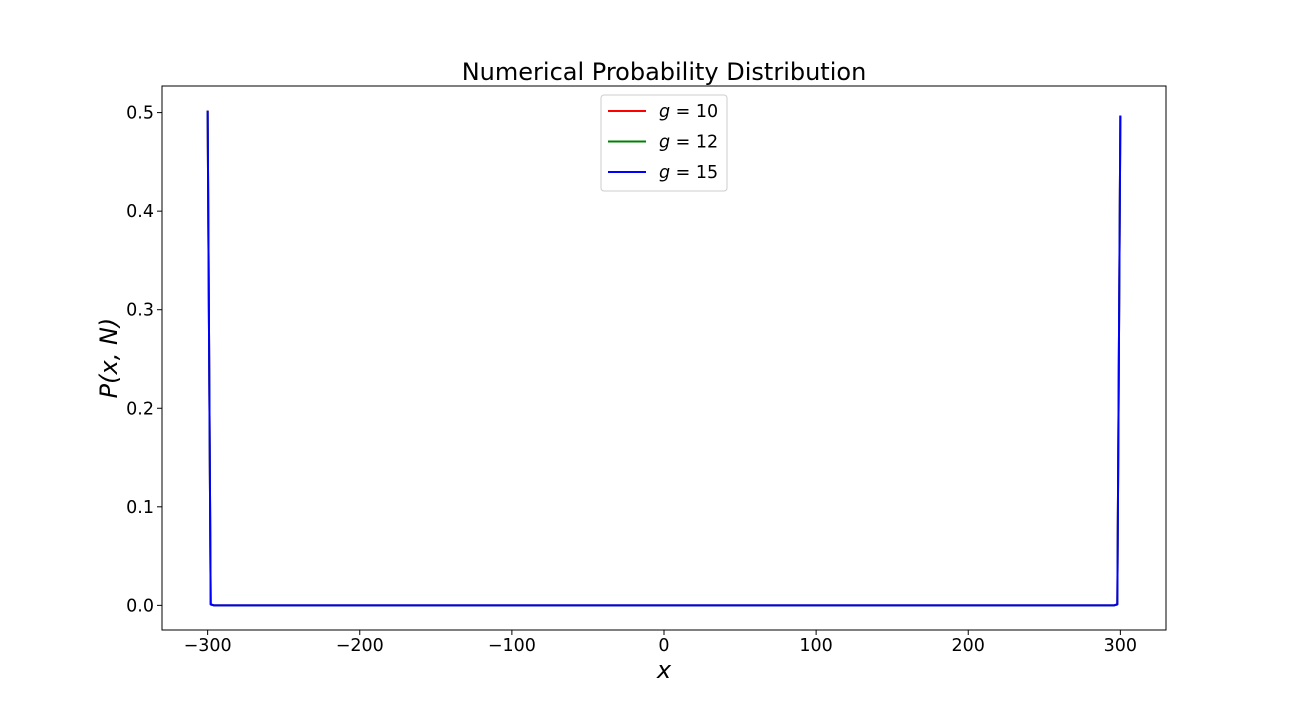  Describe the element at coordinates (140, 606) in the screenshot. I see `y-tick-label: 0.0` at that location.